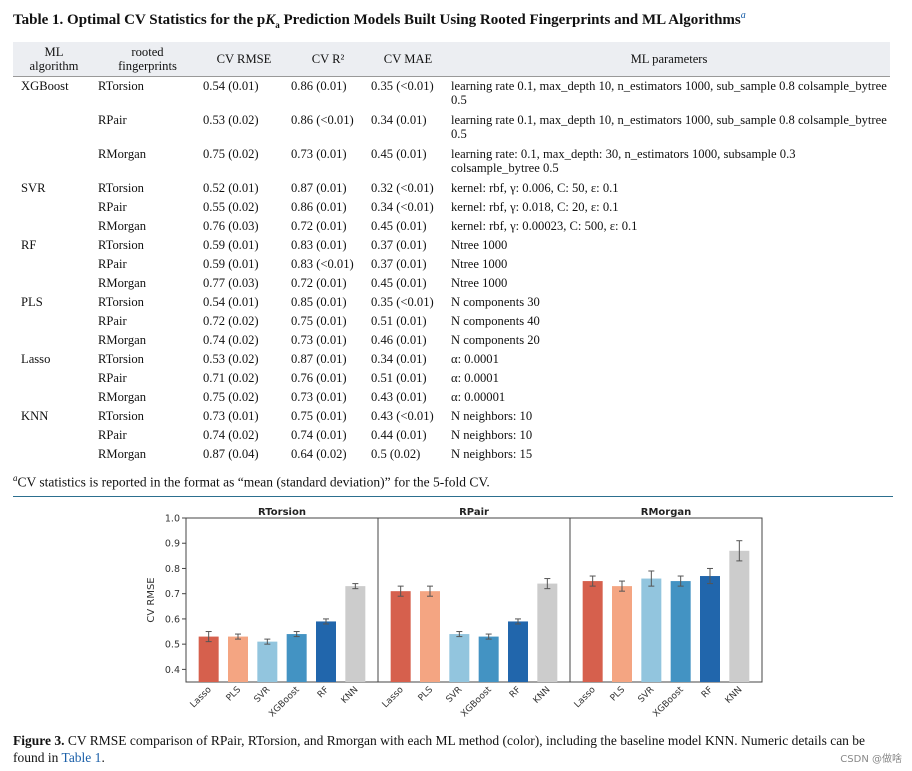 The width and height of the screenshot is (912, 771). Describe the element at coordinates (350, 695) in the screenshot. I see `x-tick-label: KNN` at that location.